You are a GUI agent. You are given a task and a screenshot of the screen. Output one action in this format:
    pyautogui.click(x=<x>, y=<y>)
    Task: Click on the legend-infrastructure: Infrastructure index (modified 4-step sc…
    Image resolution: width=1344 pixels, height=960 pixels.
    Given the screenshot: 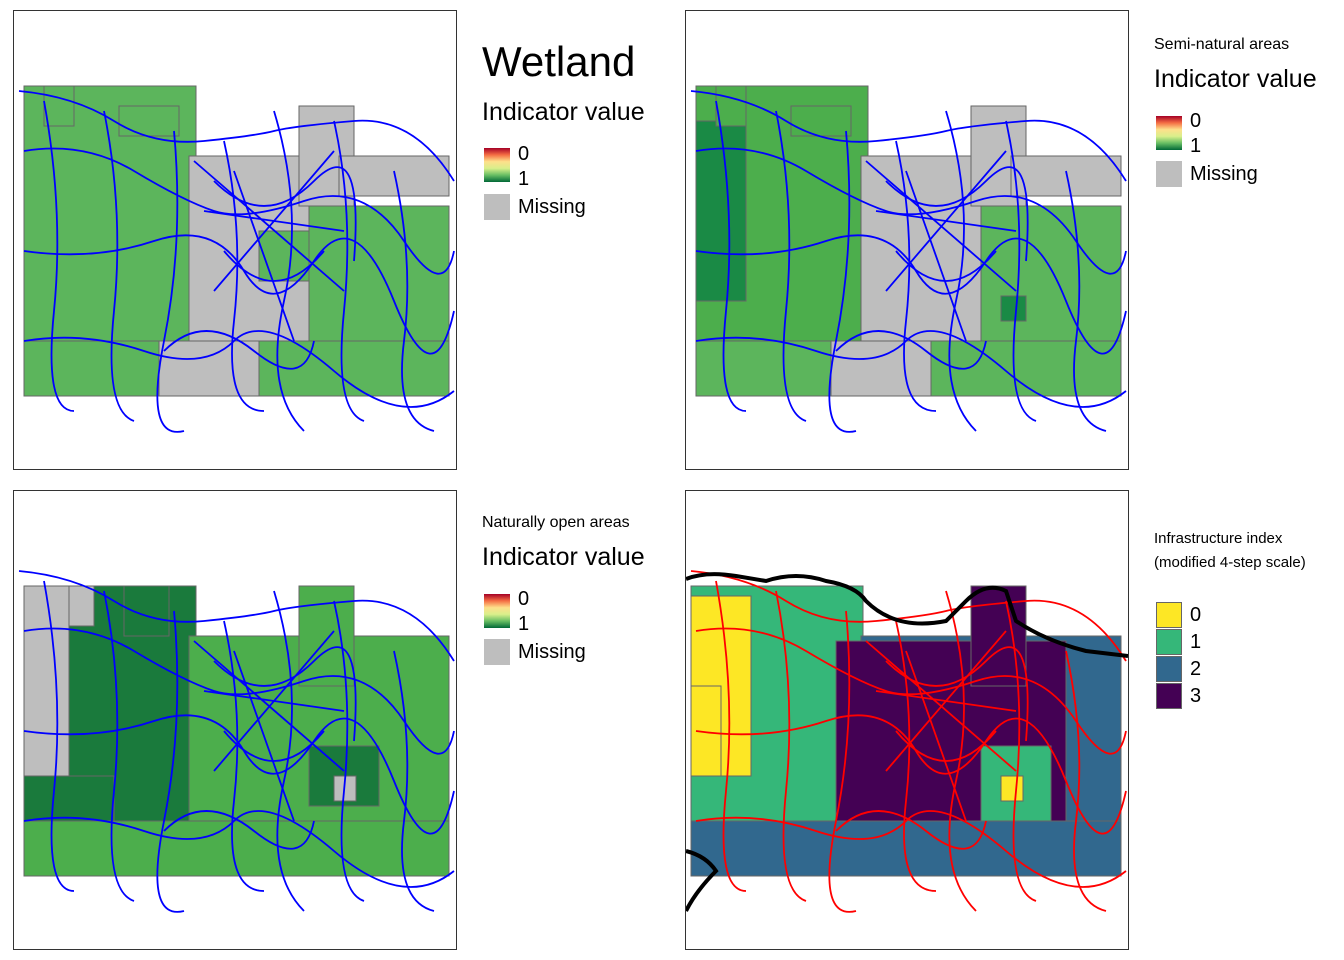 What is the action you would take?
    pyautogui.click(x=1249, y=620)
    